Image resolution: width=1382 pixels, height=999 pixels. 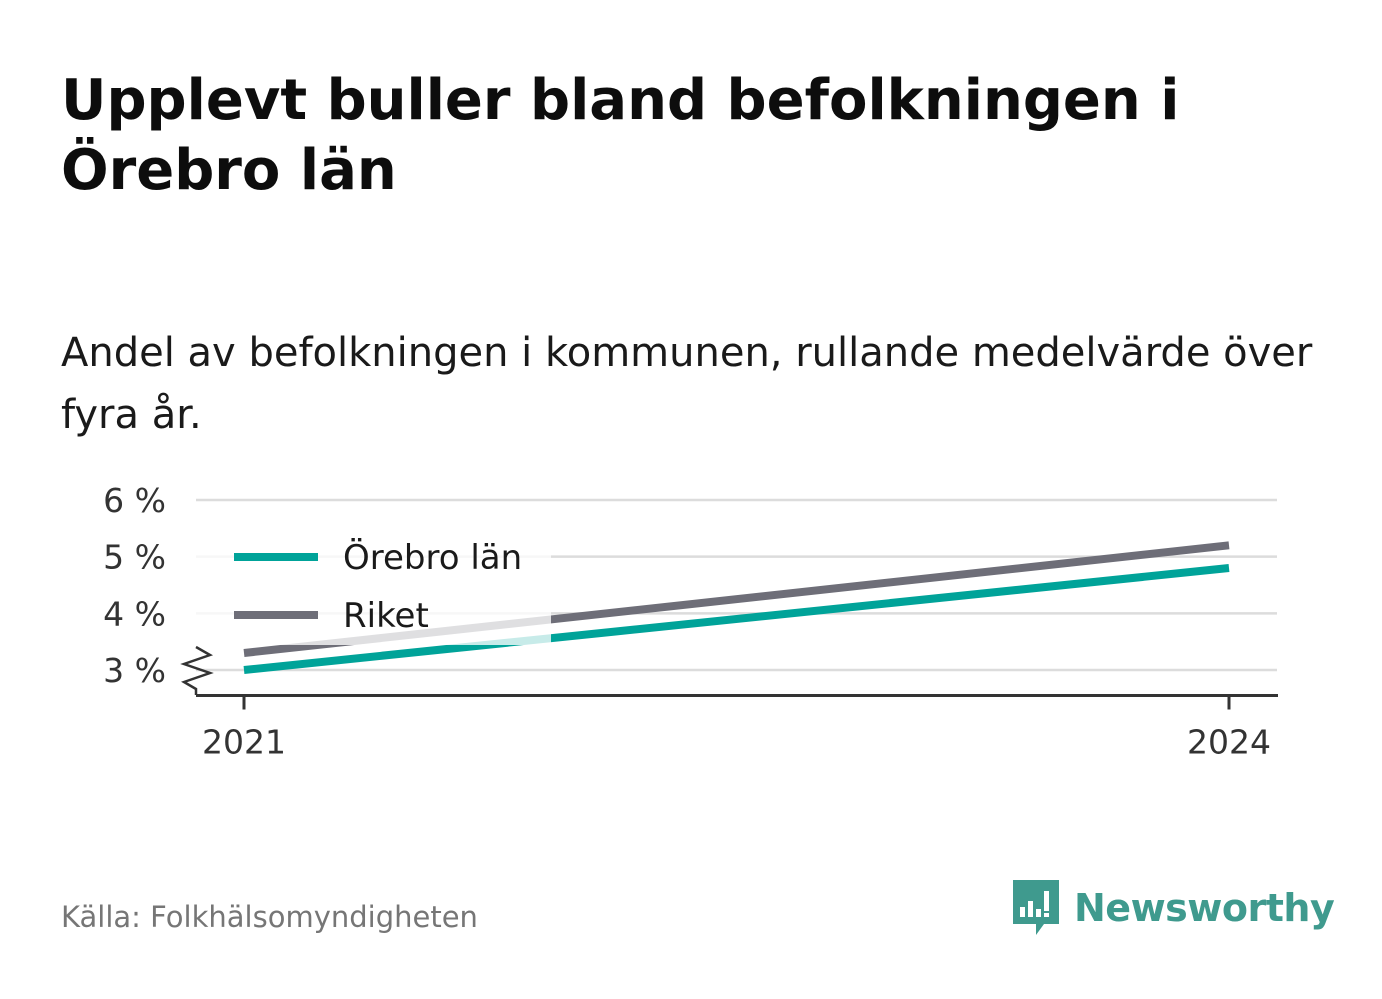 I want to click on legend-background, so click(x=373, y=586).